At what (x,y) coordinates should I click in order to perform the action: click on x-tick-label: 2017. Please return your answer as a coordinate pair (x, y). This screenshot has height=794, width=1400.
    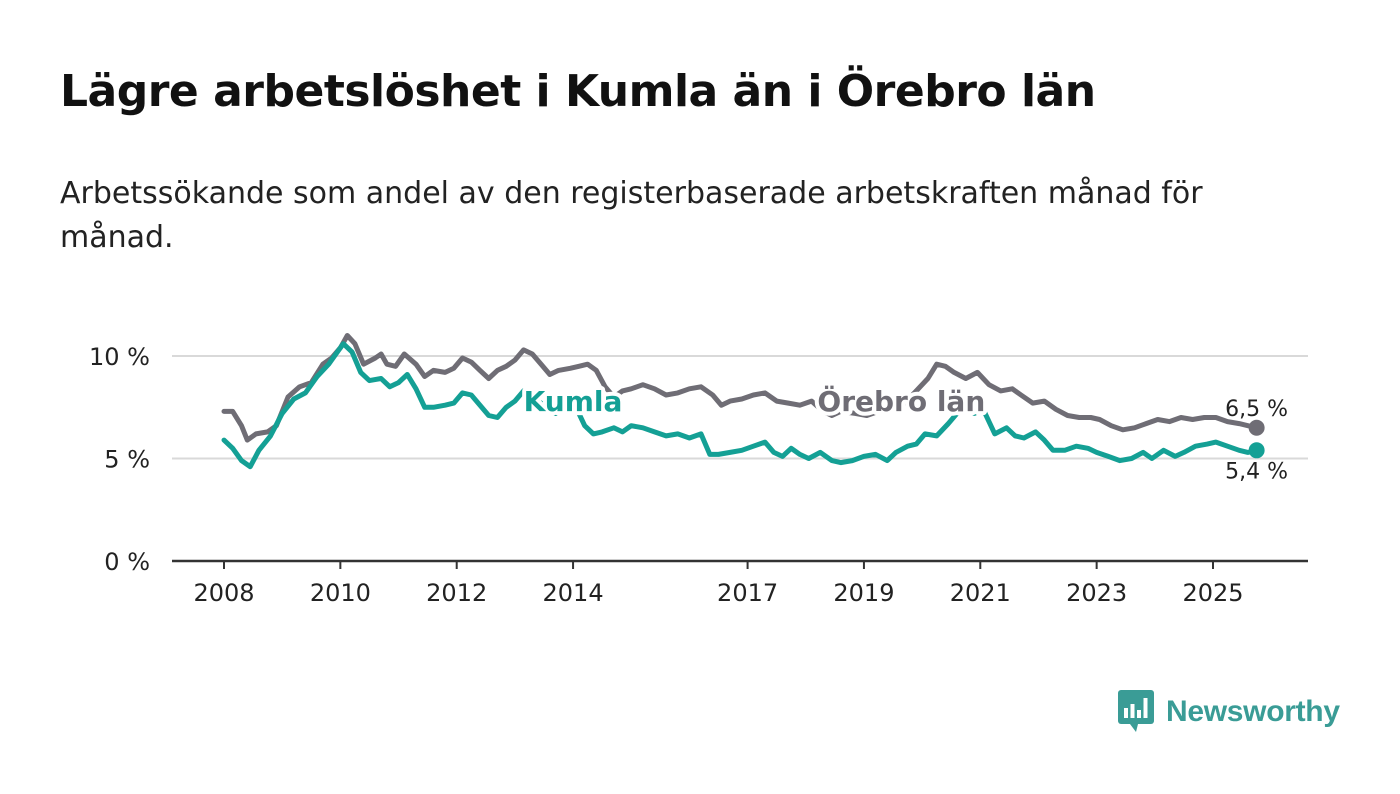
    Looking at the image, I should click on (747, 593).